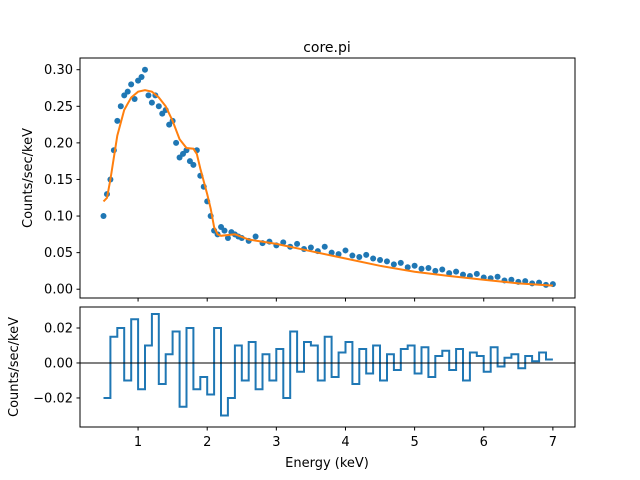 The height and width of the screenshot is (480, 640). I want to click on y-tick-label: 0.10, so click(58, 217).